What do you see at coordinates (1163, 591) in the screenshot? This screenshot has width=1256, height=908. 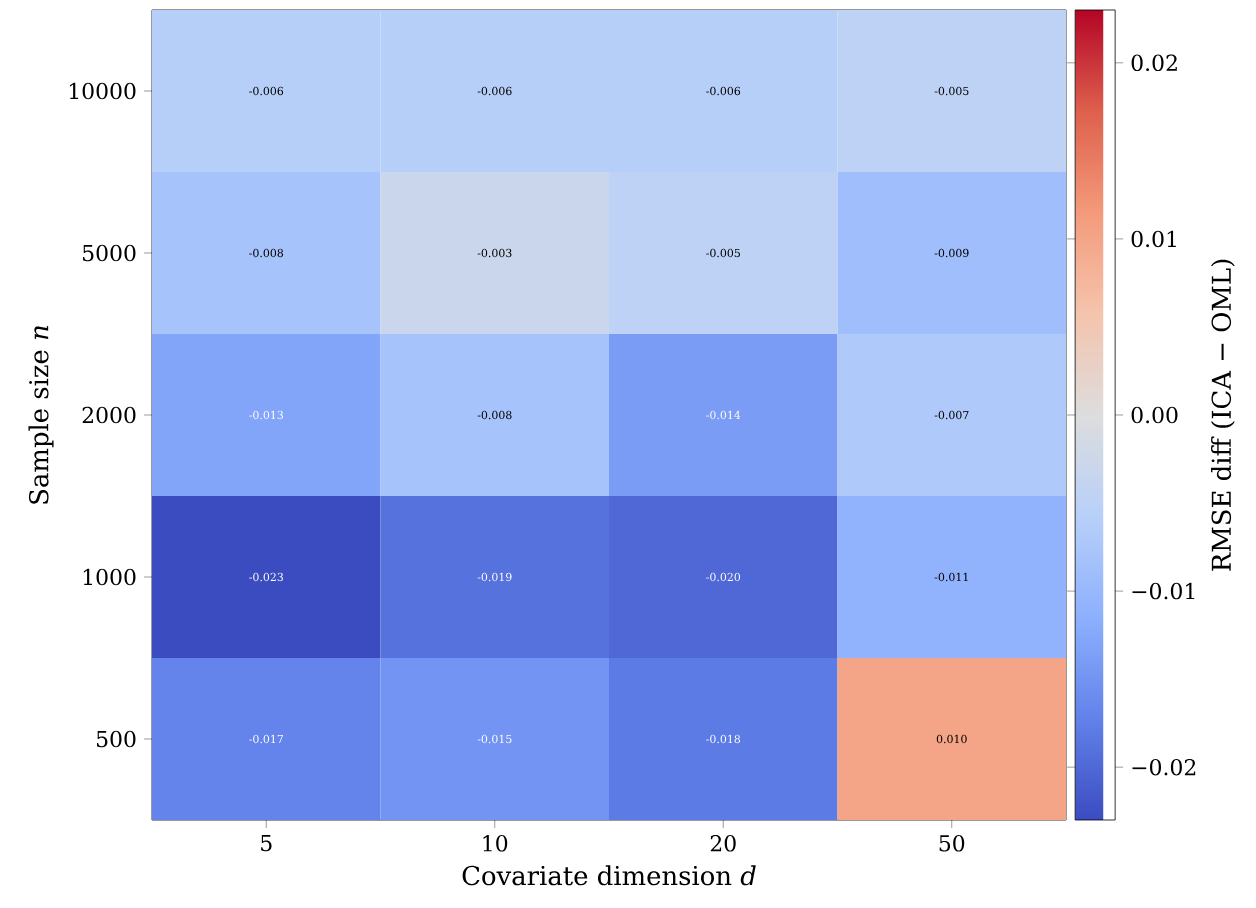 I see `color-bar-label: −0.01` at bounding box center [1163, 591].